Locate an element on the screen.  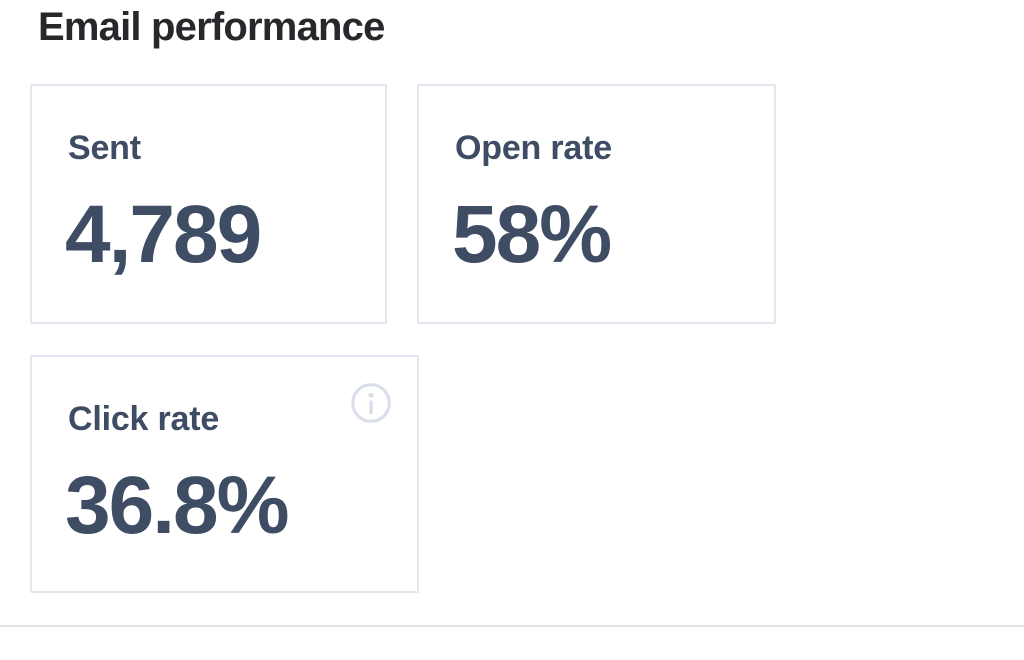
click-rate-label: Click rate is located at coordinates (144, 419).